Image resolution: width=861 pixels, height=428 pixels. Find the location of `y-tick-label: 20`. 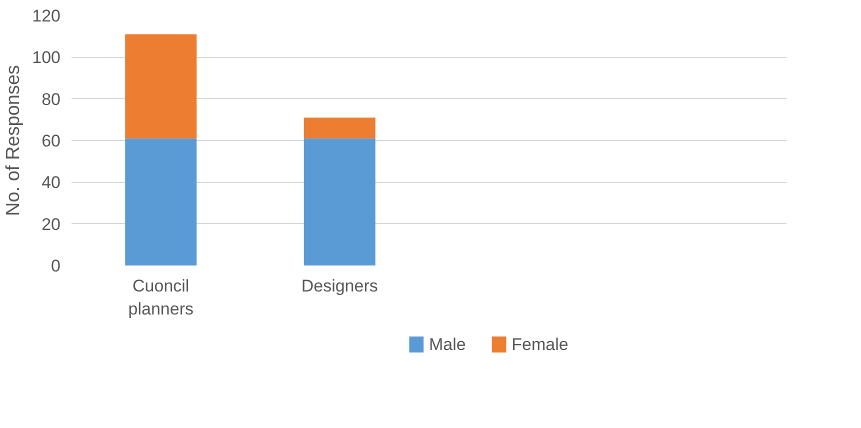

y-tick-label: 20 is located at coordinates (51, 224).